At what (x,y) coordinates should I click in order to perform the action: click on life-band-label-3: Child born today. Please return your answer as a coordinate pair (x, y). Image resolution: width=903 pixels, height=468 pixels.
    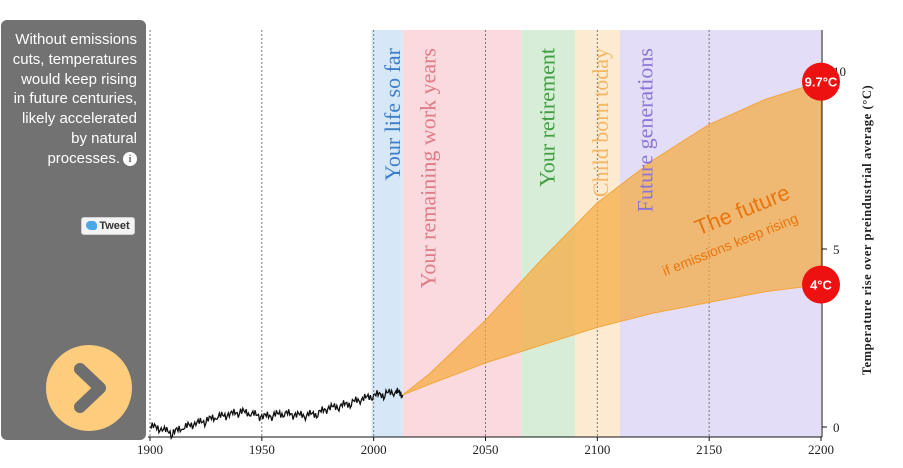
    Looking at the image, I should click on (600, 122).